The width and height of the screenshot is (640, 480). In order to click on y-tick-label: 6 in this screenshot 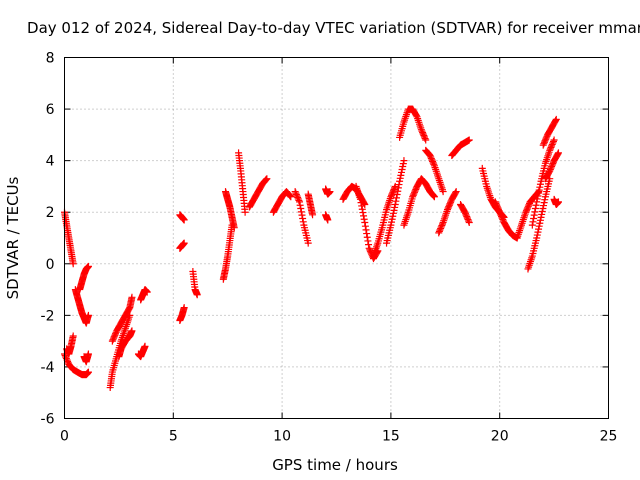, I will do `click(50, 110)`.